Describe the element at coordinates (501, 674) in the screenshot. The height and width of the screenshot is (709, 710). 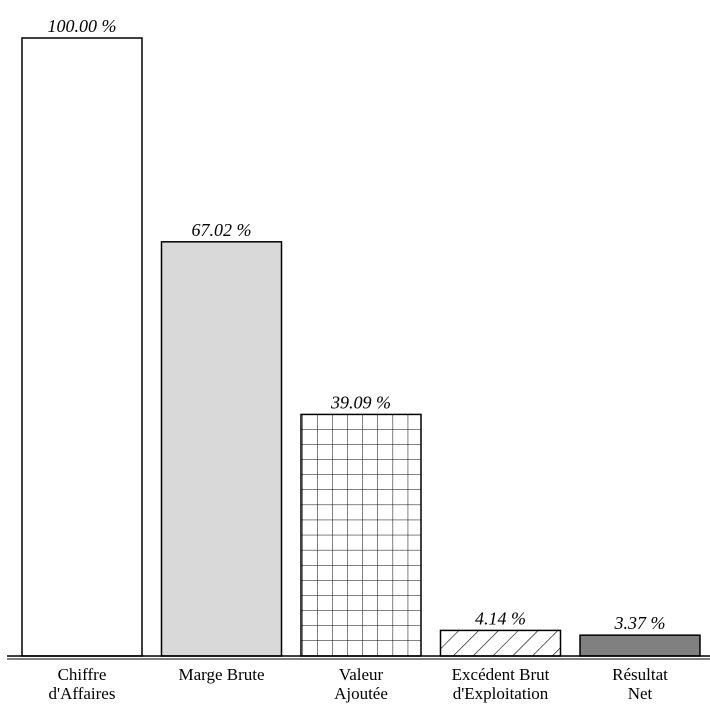
I see `category-tick-label: Excédent Brut` at that location.